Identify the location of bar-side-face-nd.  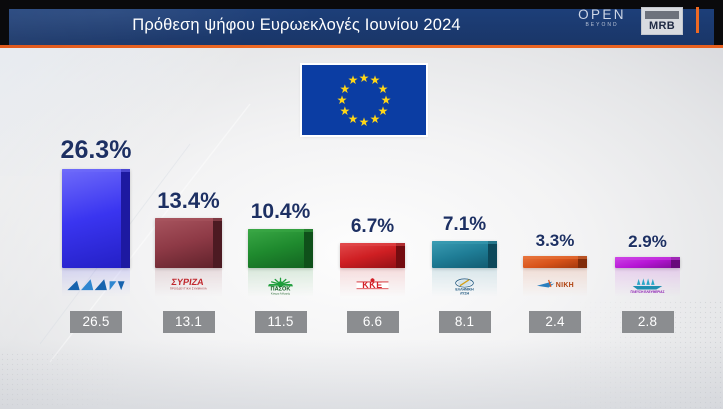
(125, 218).